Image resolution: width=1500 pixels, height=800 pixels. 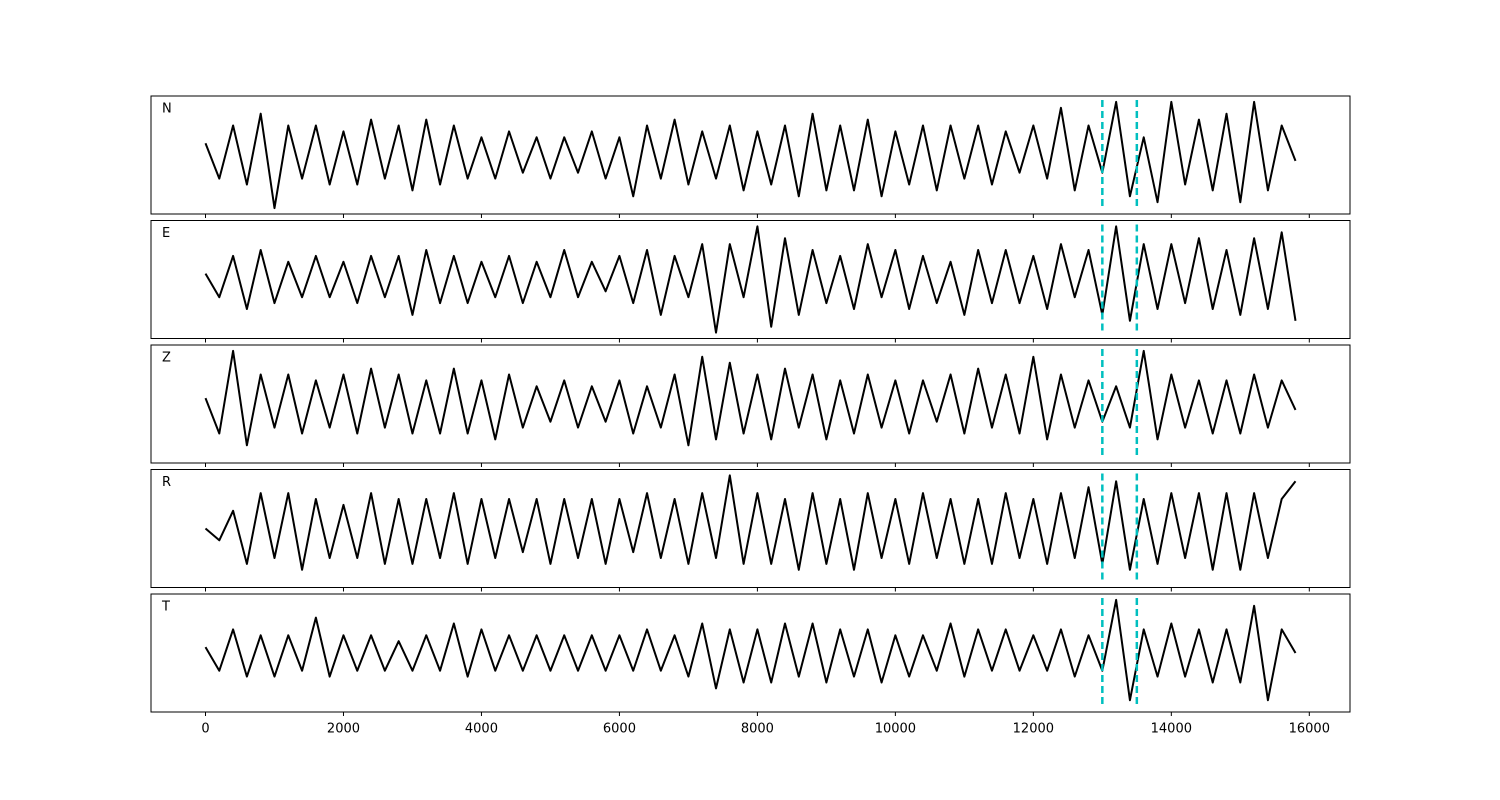 I want to click on panel: E, so click(x=750, y=281).